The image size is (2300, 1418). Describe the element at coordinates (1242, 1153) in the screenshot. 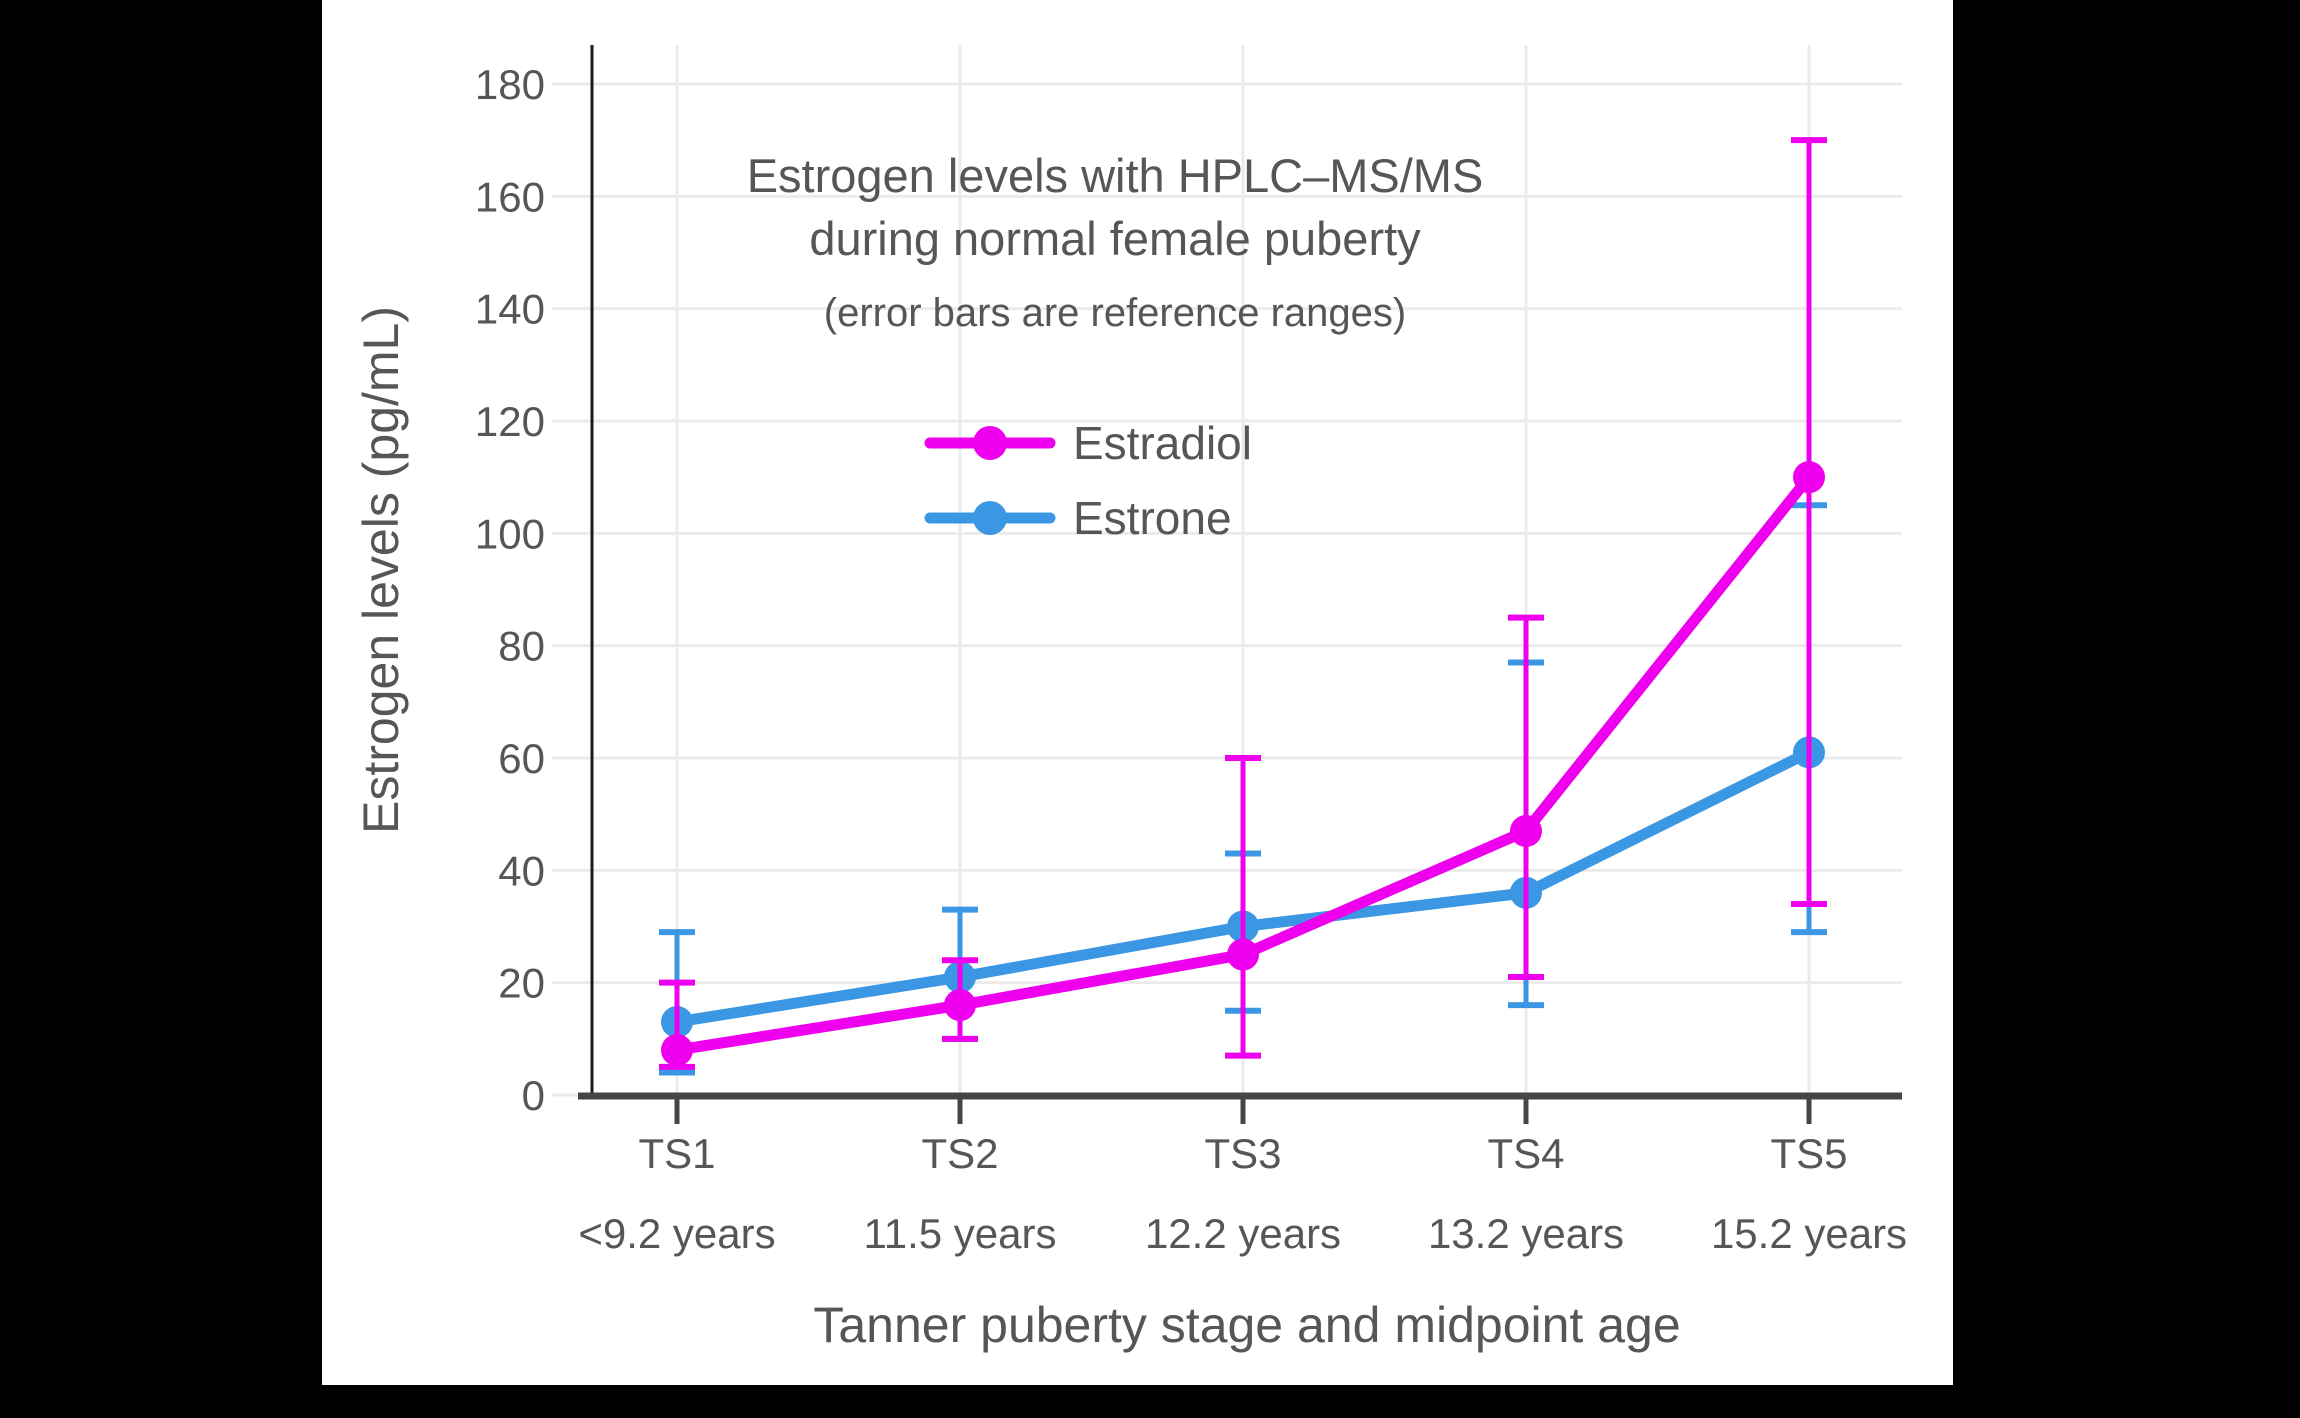

I see `x-tick-label-stage: TS3` at that location.